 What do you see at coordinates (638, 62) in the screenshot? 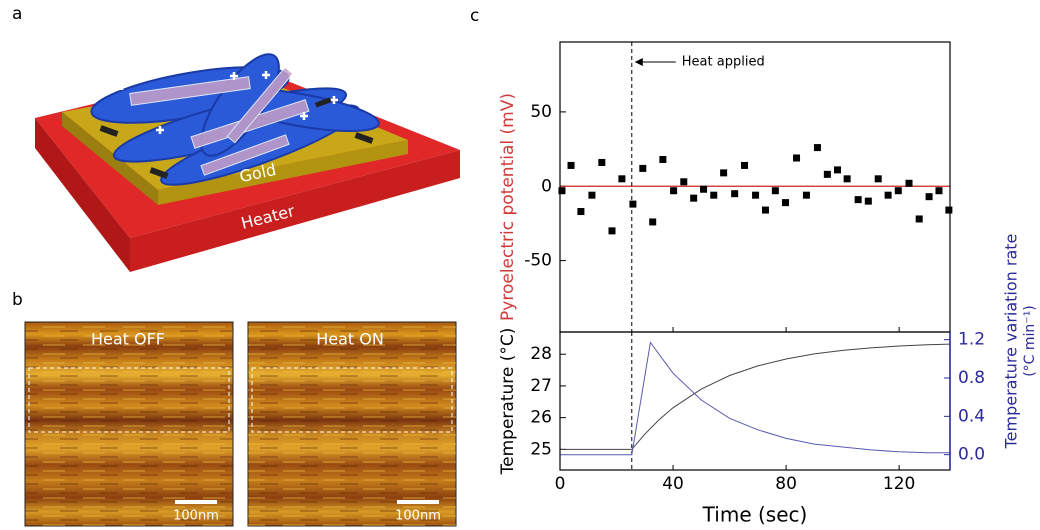
I see `annotation-arrowhead` at bounding box center [638, 62].